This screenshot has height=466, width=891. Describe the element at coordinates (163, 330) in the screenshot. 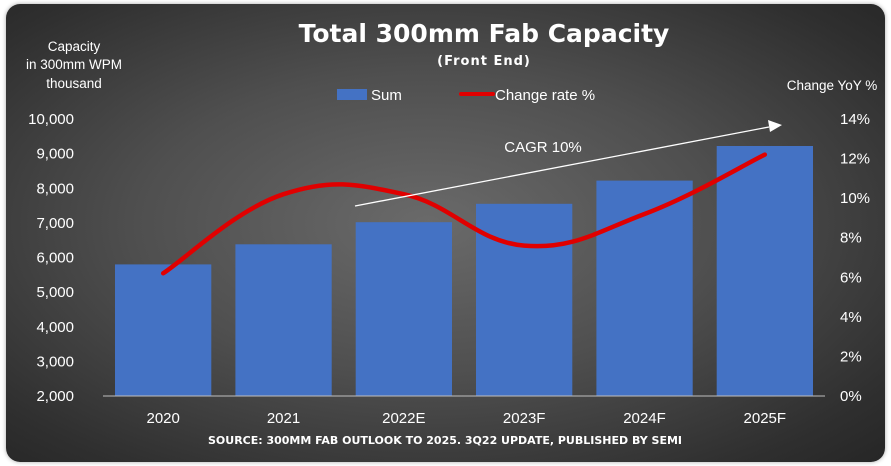

I see `bar-2020` at that location.